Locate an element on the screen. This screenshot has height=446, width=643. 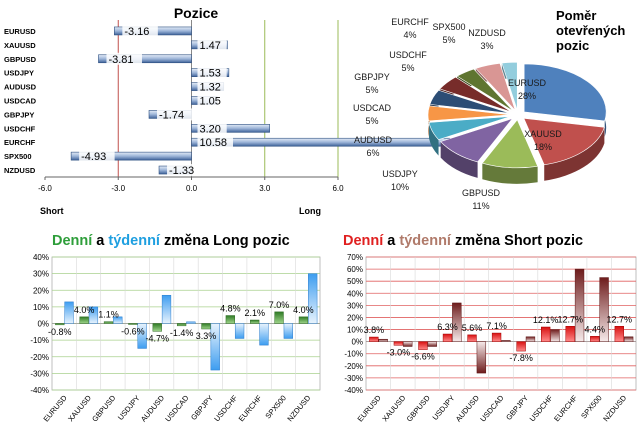
pie-category-label: EURCHF is located at coordinates (410, 22).